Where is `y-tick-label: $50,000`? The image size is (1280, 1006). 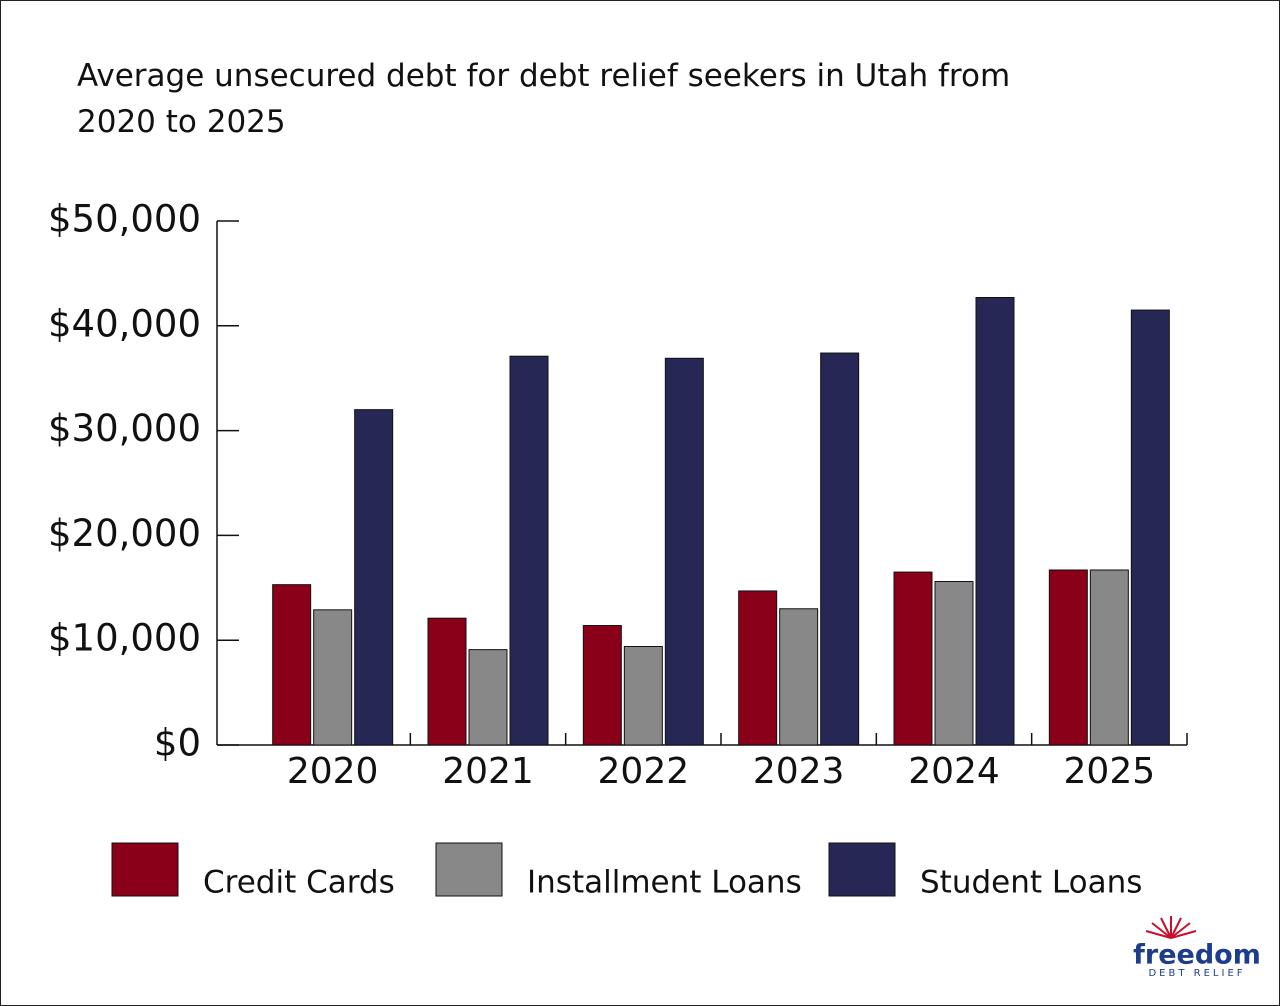 y-tick-label: $50,000 is located at coordinates (124, 219).